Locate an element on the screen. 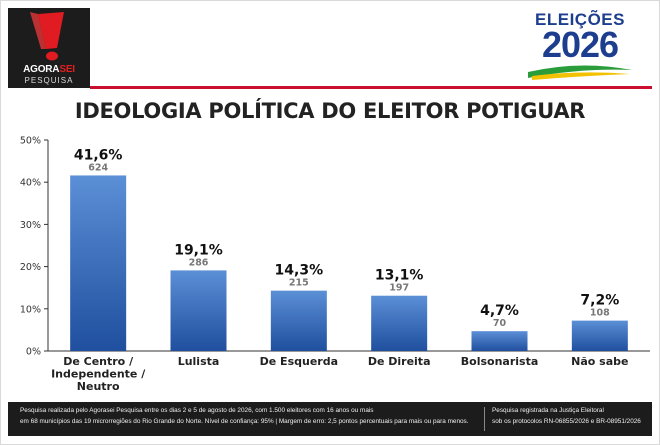 Image resolution: width=660 pixels, height=445 pixels. bar-count-label: 197 is located at coordinates (399, 288).